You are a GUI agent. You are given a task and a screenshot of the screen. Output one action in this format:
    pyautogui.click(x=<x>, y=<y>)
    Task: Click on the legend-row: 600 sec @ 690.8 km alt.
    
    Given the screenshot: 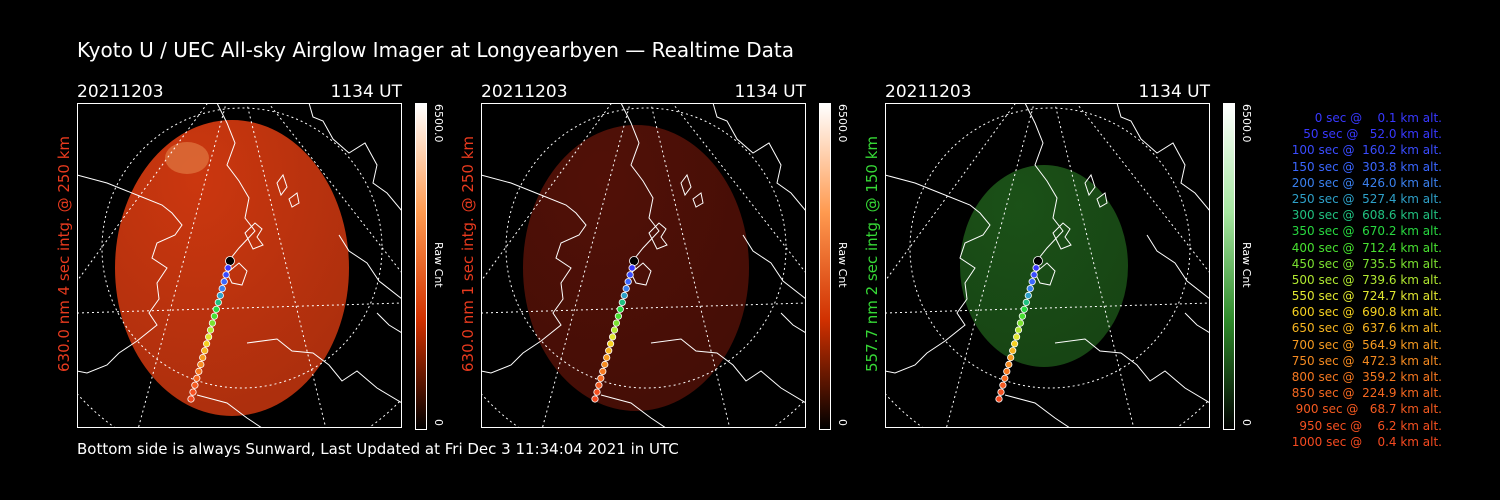 What is the action you would take?
    pyautogui.click(x=1366, y=312)
    